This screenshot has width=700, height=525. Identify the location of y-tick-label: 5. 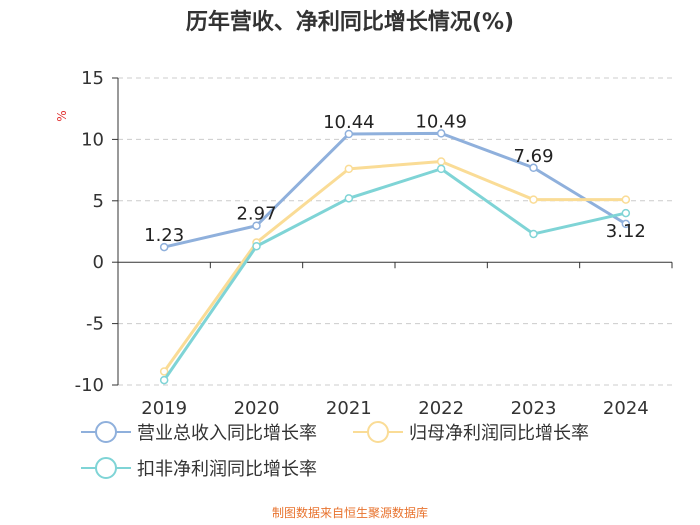
(98, 201).